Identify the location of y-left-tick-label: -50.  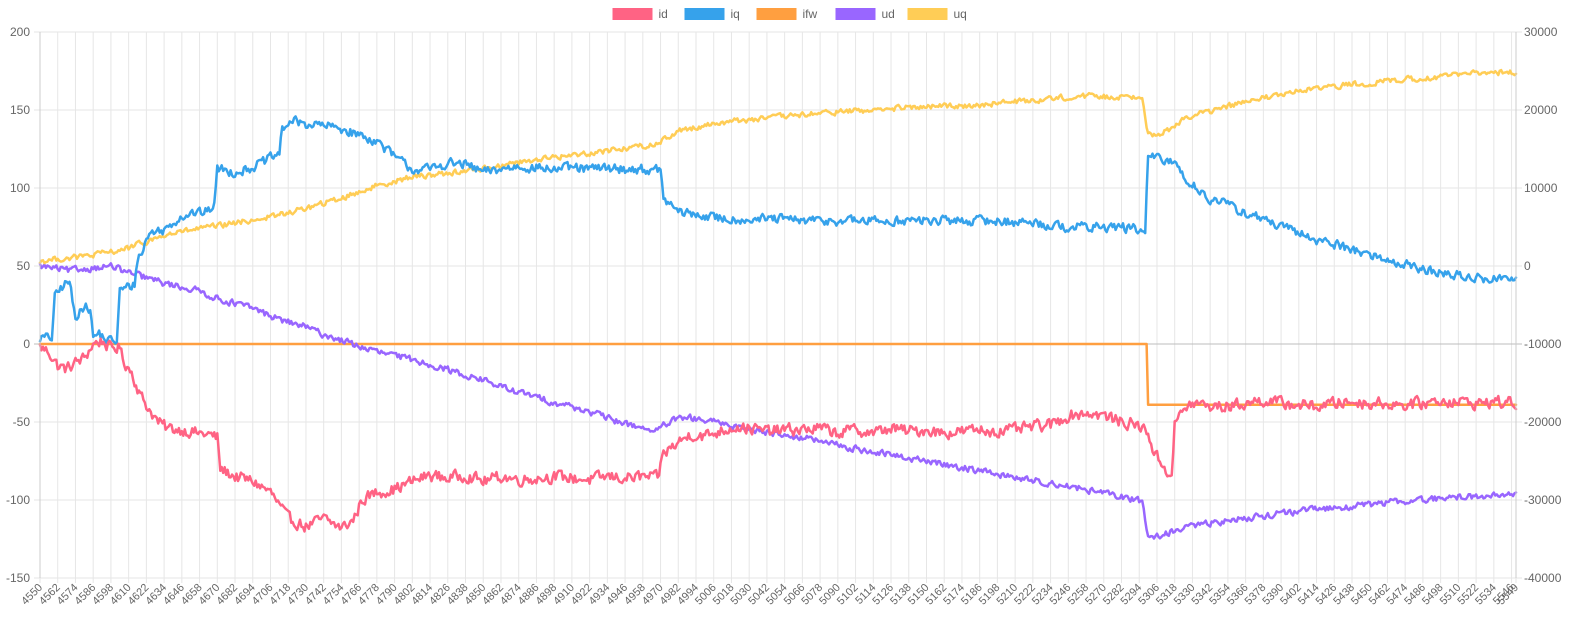
(22, 422).